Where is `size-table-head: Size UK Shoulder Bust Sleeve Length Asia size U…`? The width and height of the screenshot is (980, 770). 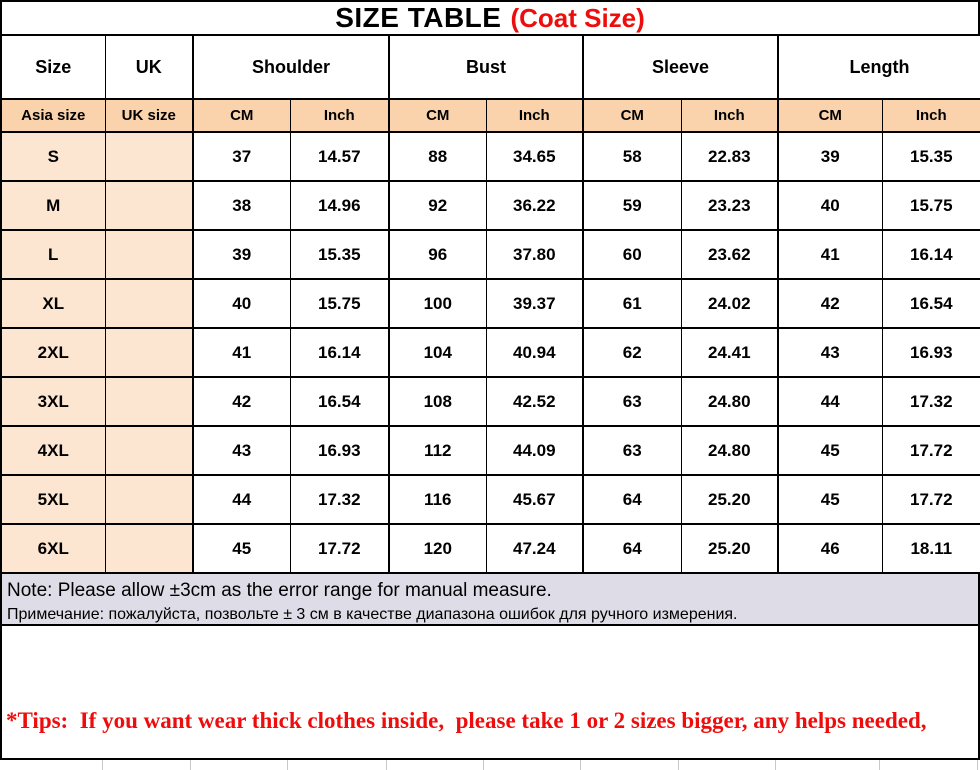 size-table-head: Size UK Shoulder Bust Sleeve Length Asia size U… is located at coordinates (491, 84).